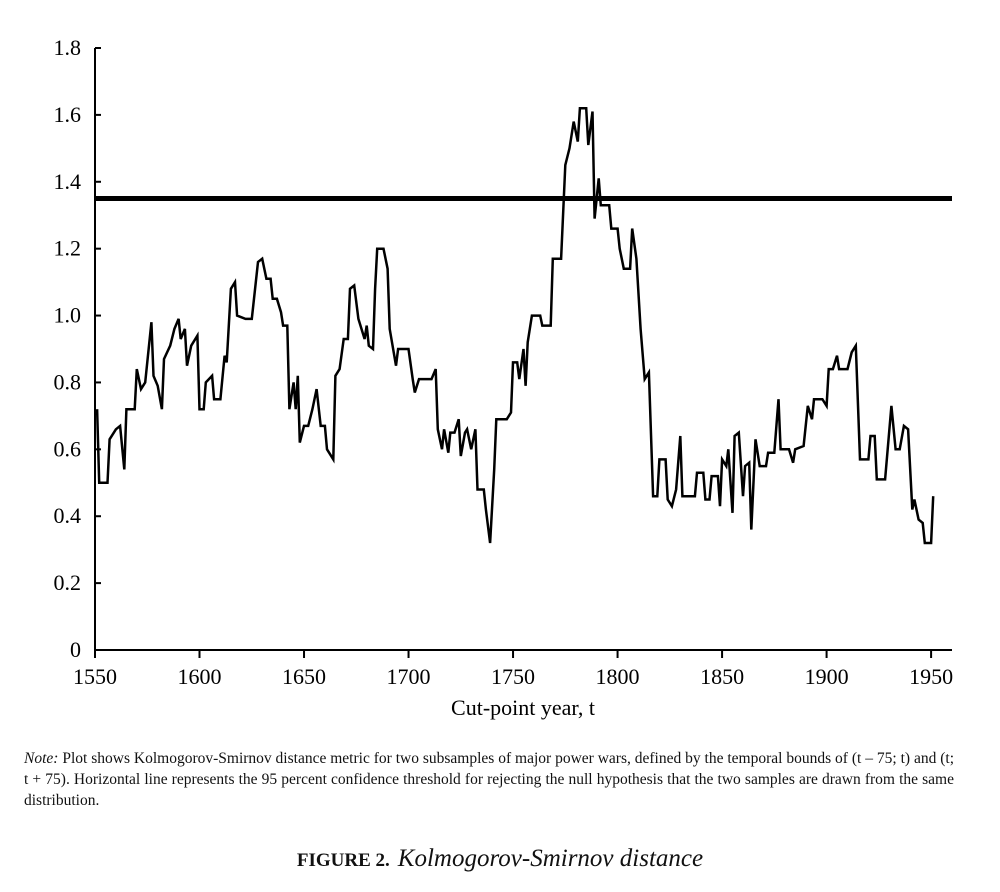 The image size is (1000, 892). I want to click on figure-title: Kolmogorov-Smirnov distance, so click(550, 858).